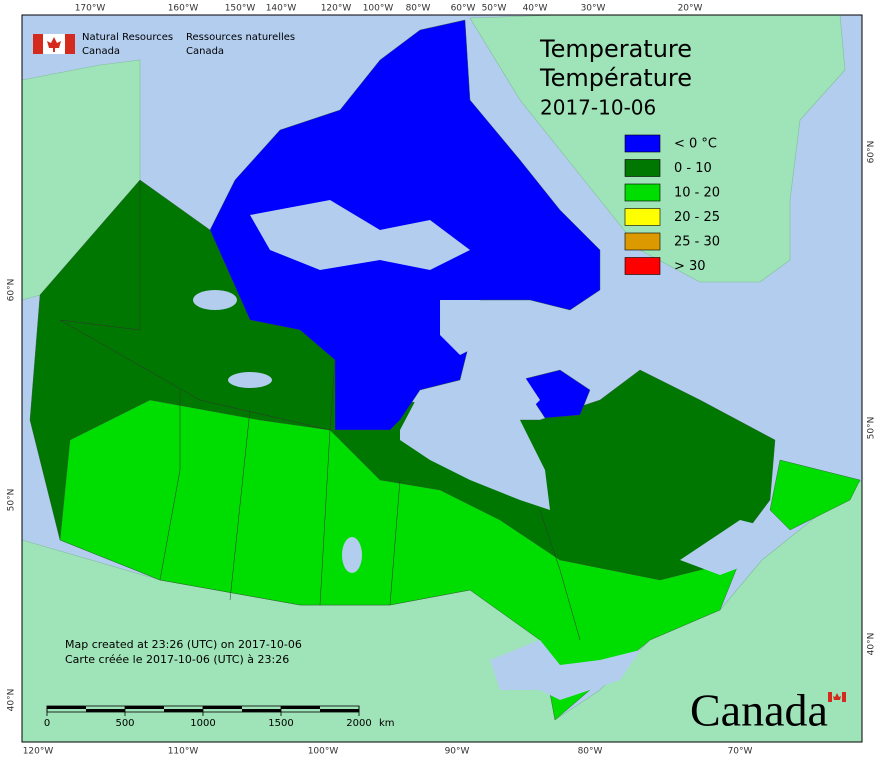 This screenshot has height=760, width=880. Describe the element at coordinates (202, 723) in the screenshot. I see `scale-label: 1000` at that location.